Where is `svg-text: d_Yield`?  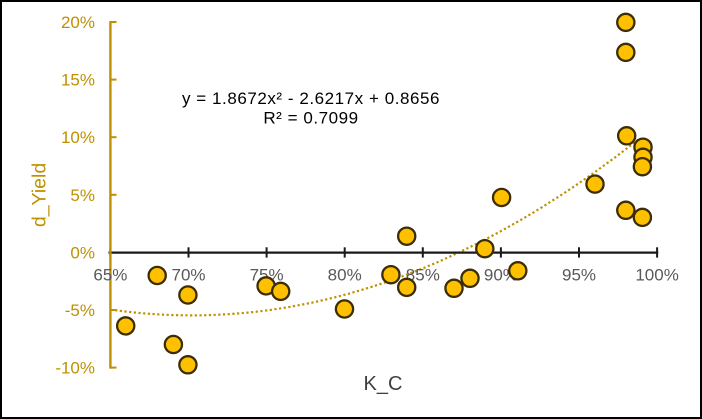
svg-text: d_Yield is located at coordinates (40, 195).